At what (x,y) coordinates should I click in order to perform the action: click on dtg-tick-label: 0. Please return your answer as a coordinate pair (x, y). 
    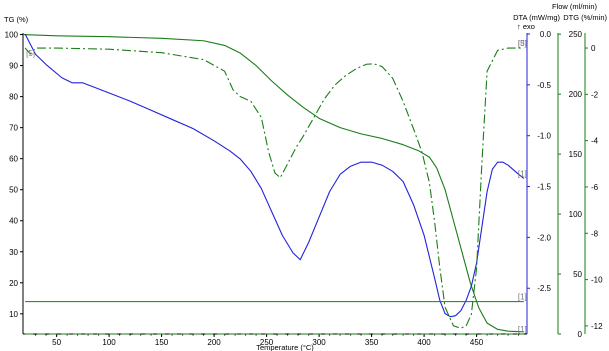
    Looking at the image, I should click on (593, 48).